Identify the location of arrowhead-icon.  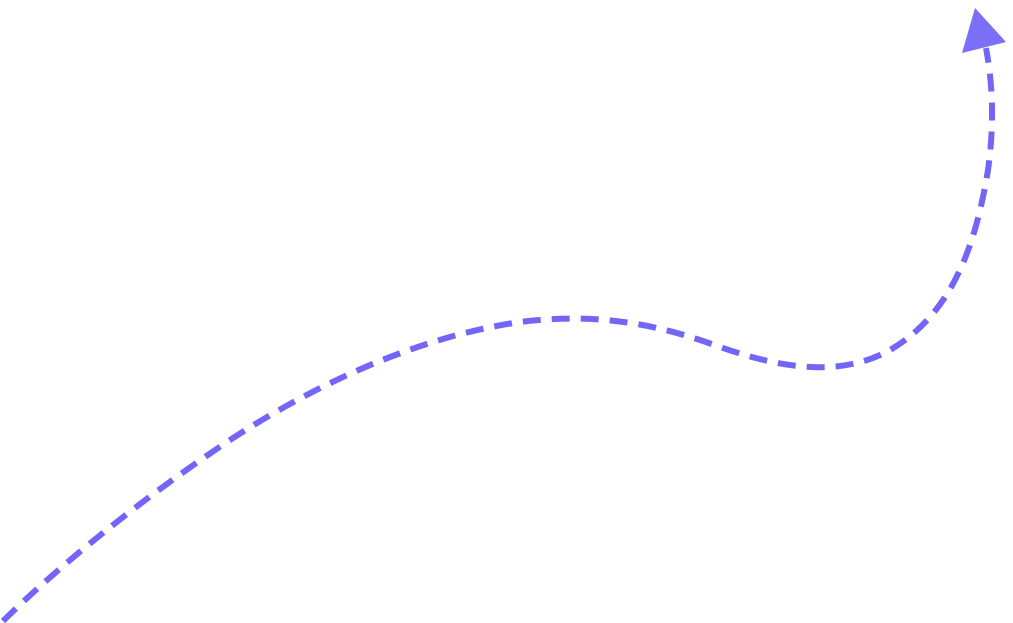
(984, 30).